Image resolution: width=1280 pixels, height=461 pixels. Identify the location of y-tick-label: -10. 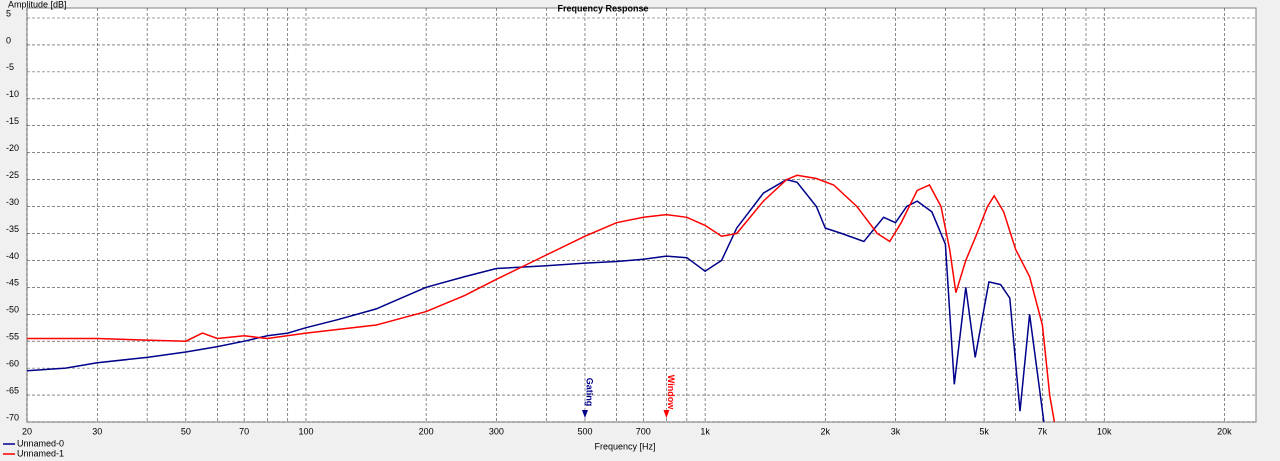
(12, 94).